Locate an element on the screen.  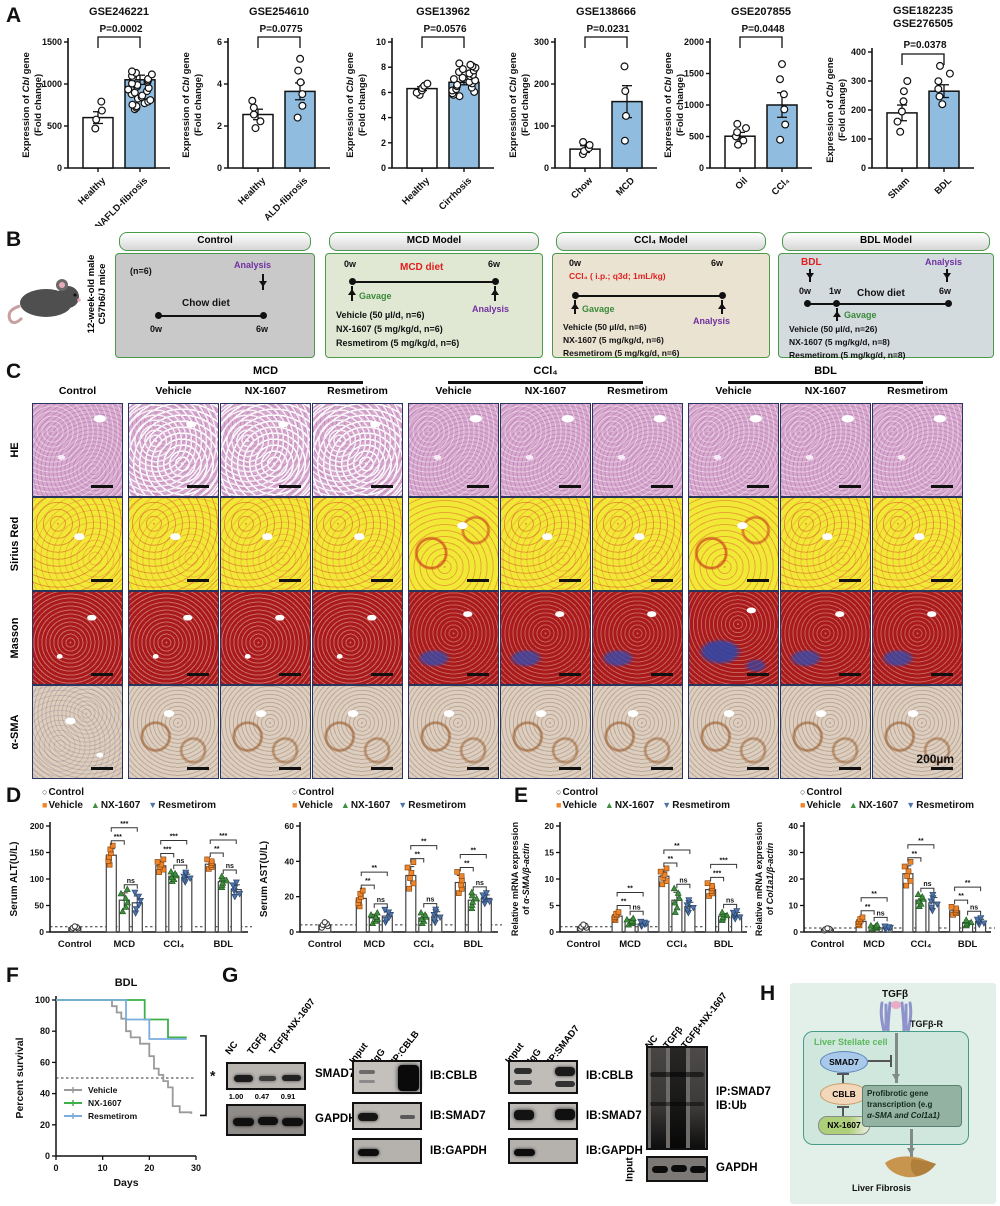
histology-he-col2 is located at coordinates (265, 450).